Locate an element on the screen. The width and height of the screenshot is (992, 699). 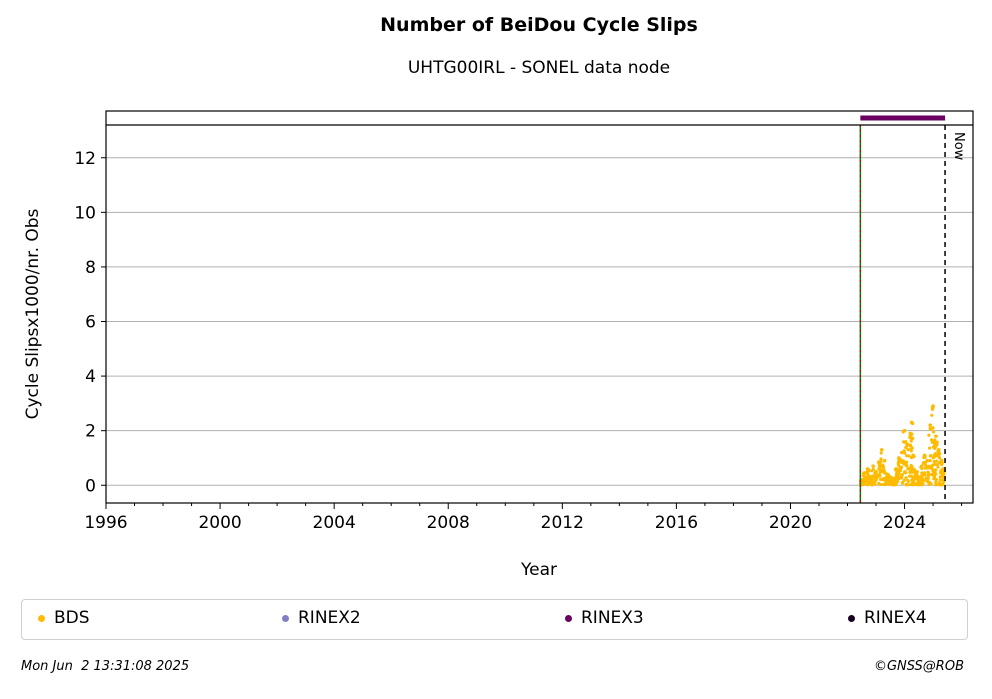
x-tick-label: 2024 is located at coordinates (904, 523).